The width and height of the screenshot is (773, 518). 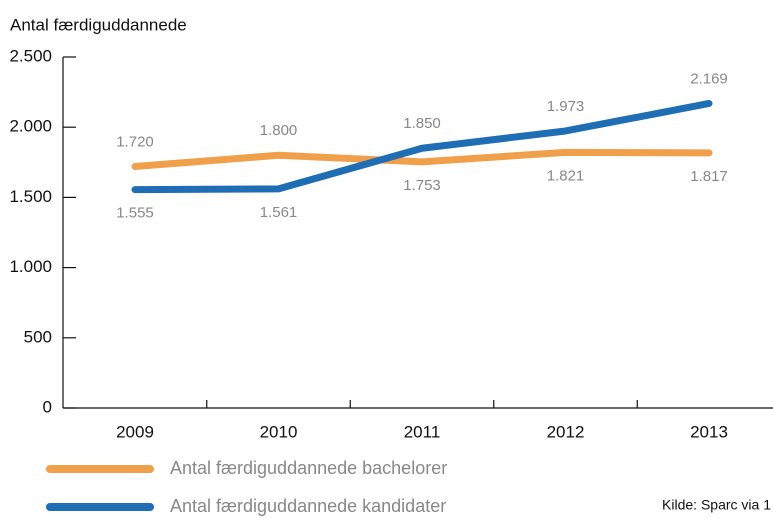 What do you see at coordinates (47, 406) in the screenshot?
I see `y-tick-label: 0` at bounding box center [47, 406].